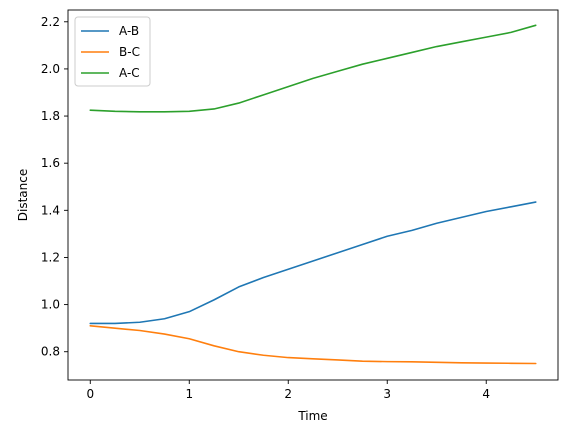 This screenshot has width=574, height=433. Describe the element at coordinates (129, 52) in the screenshot. I see `legend-label-b-c: B-C` at that location.